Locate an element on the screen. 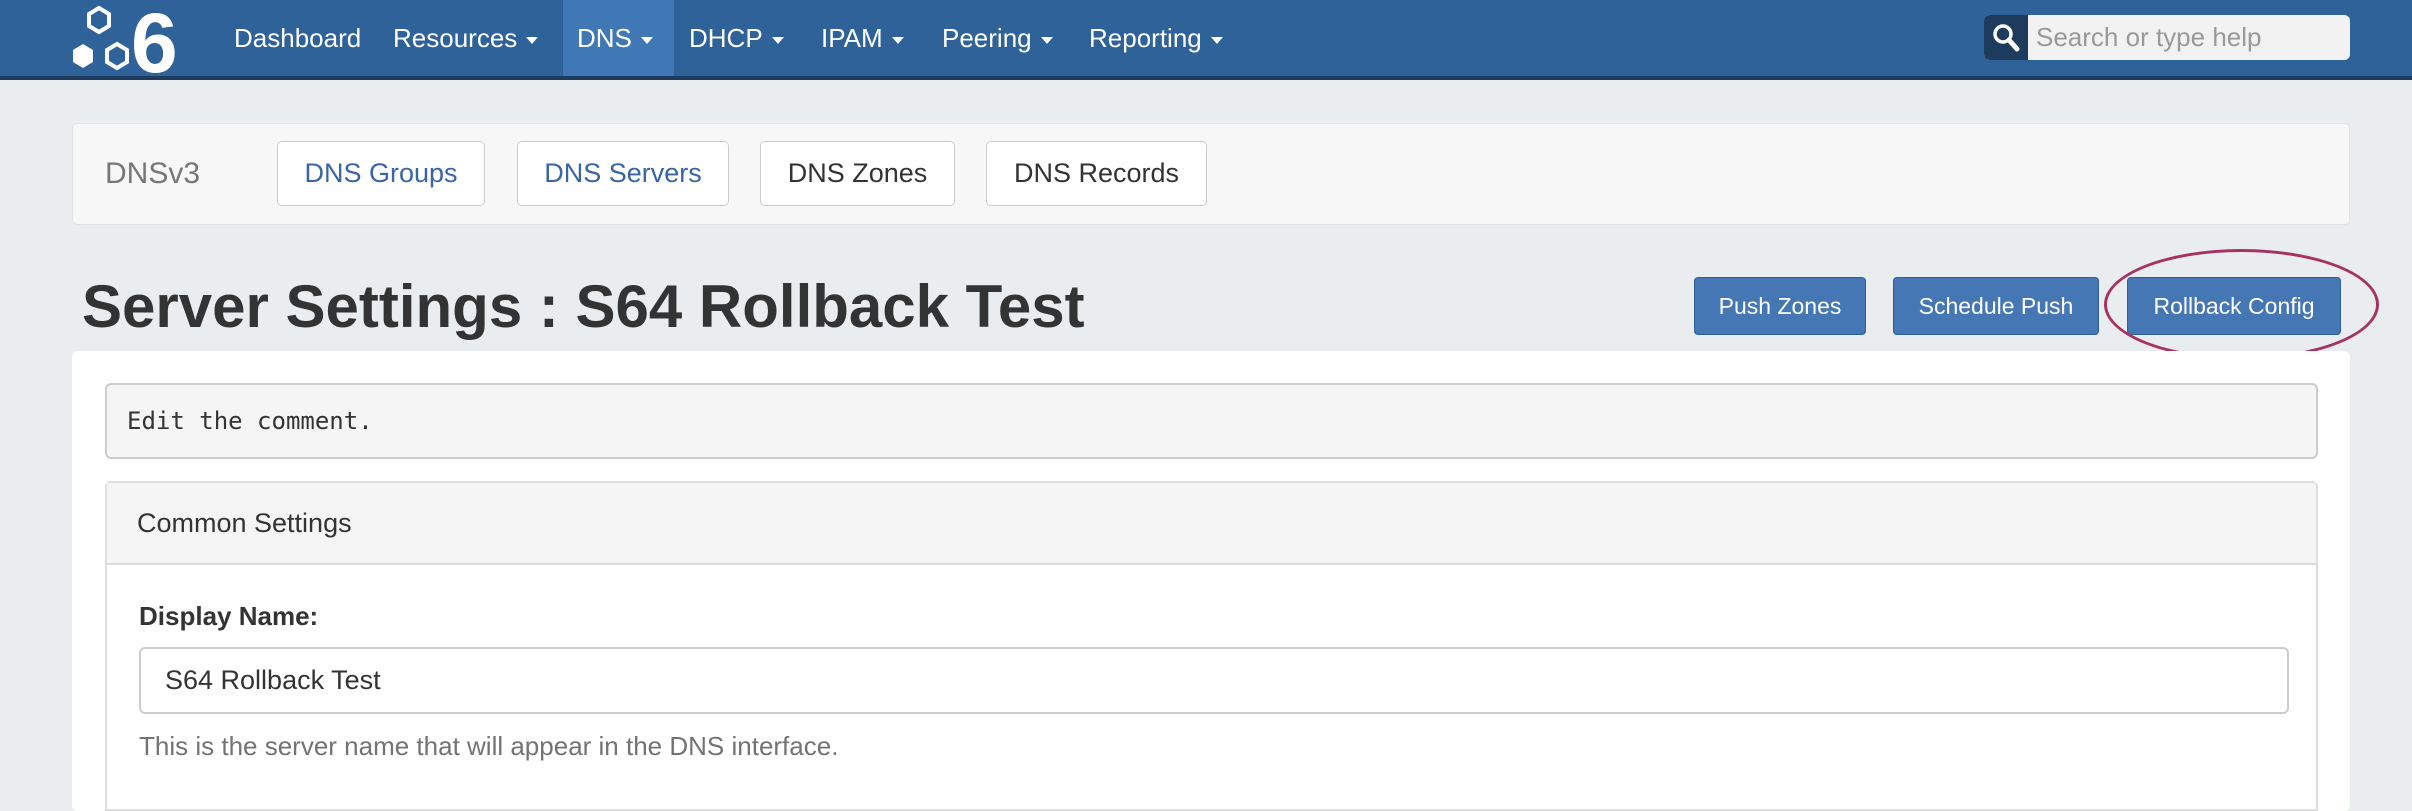 This screenshot has height=811, width=2412. nav-dhcp: DHCP is located at coordinates (736, 38).